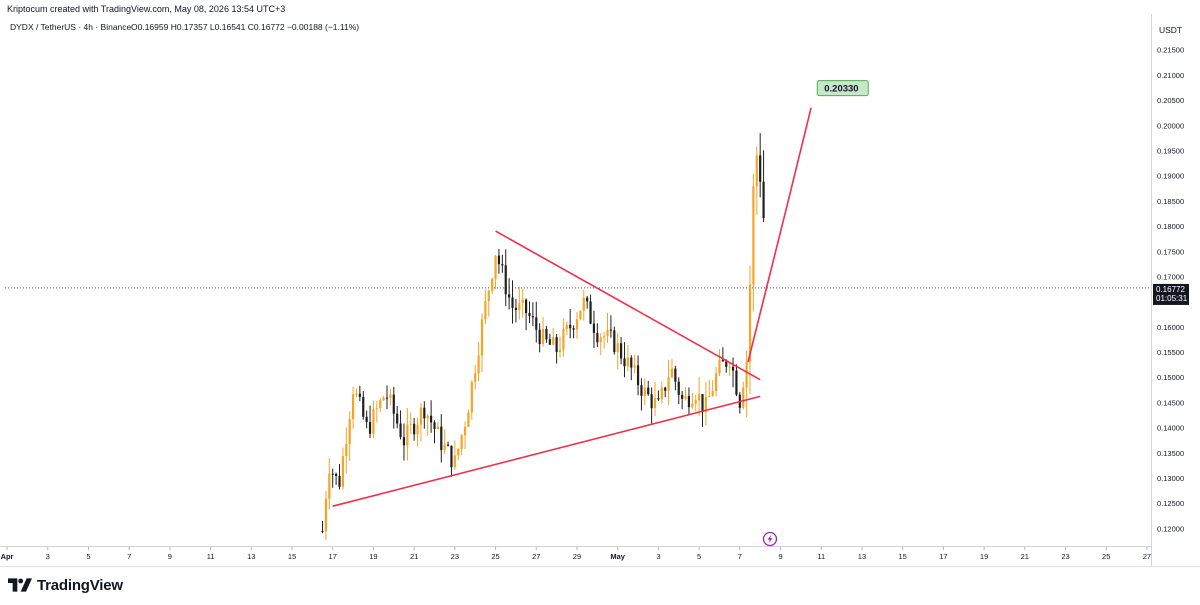  I want to click on y-tick-label: 0.15500, so click(1170, 352).